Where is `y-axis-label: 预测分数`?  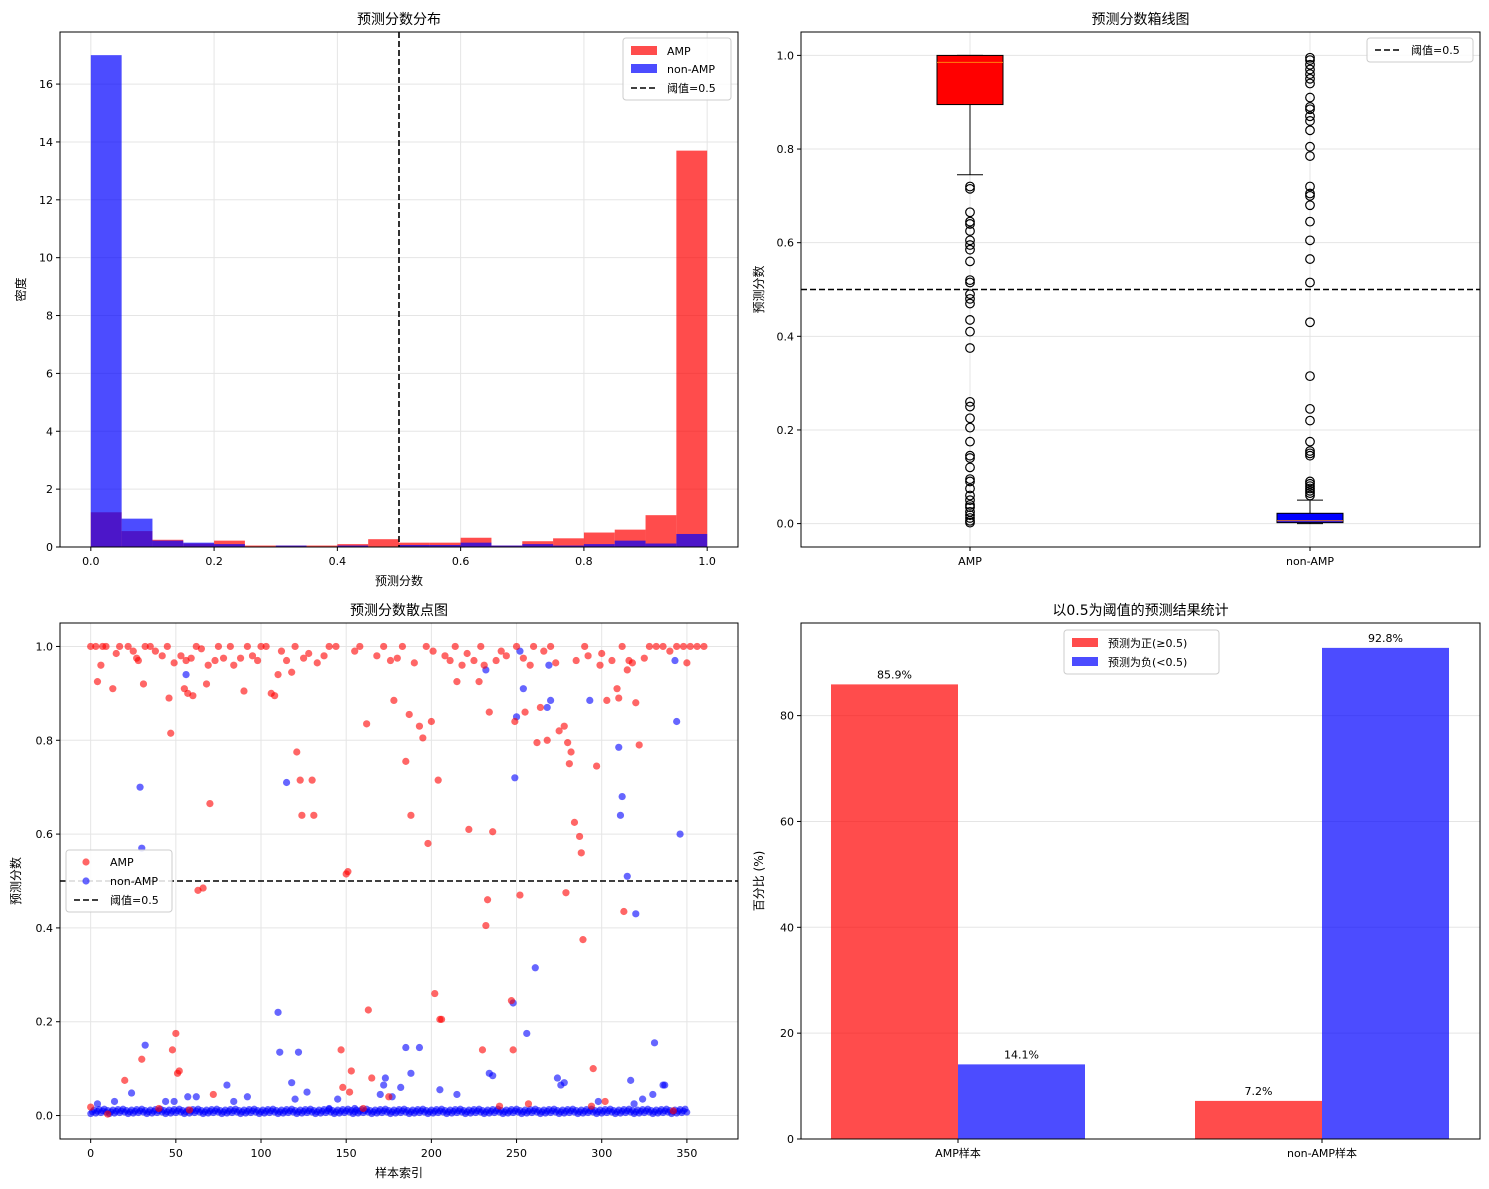 y-axis-label: 预测分数 is located at coordinates (15, 881).